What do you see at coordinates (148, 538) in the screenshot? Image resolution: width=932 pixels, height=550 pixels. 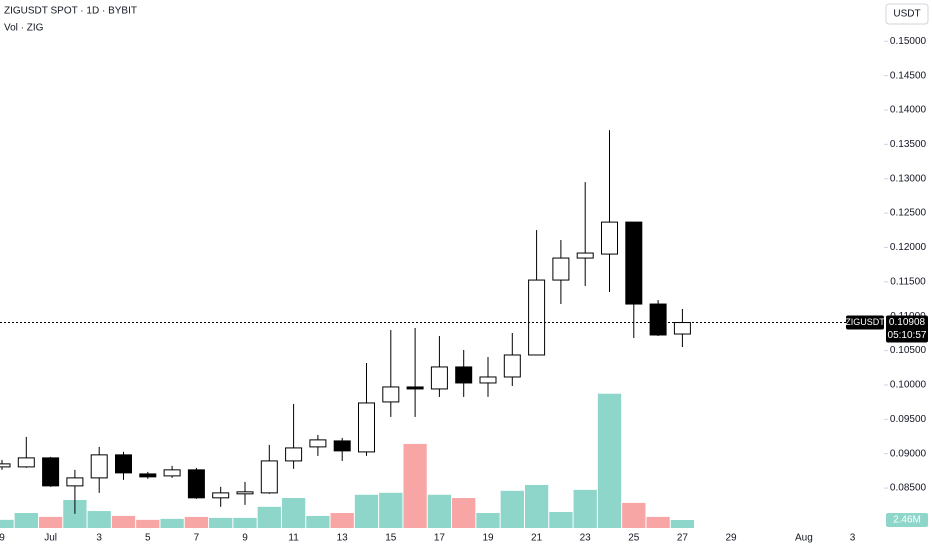 I see `x-tick-label: 5` at bounding box center [148, 538].